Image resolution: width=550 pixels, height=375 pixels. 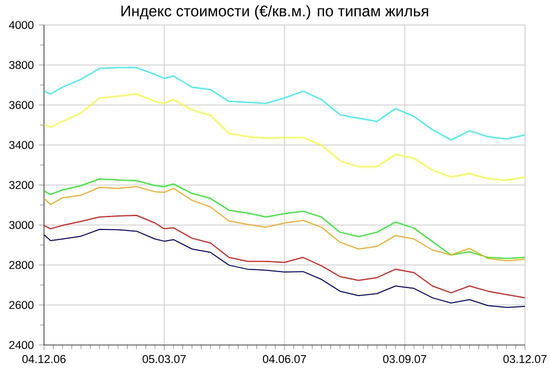 What do you see at coordinates (21, 145) in the screenshot?
I see `y-tick-label: 3400` at bounding box center [21, 145].